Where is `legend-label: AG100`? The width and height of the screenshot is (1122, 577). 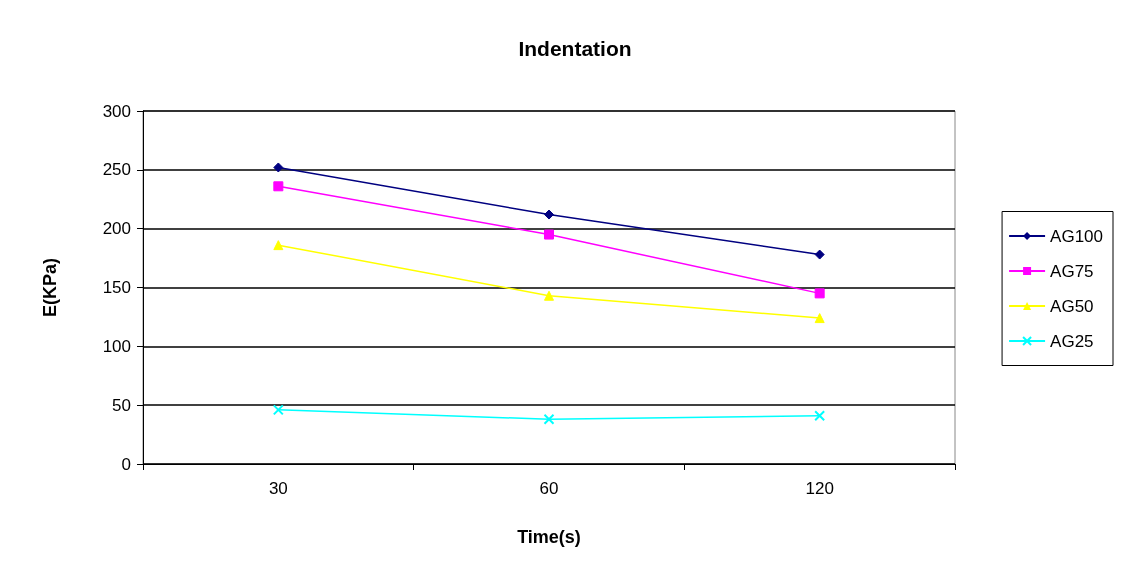 legend-label: AG100 is located at coordinates (1077, 236).